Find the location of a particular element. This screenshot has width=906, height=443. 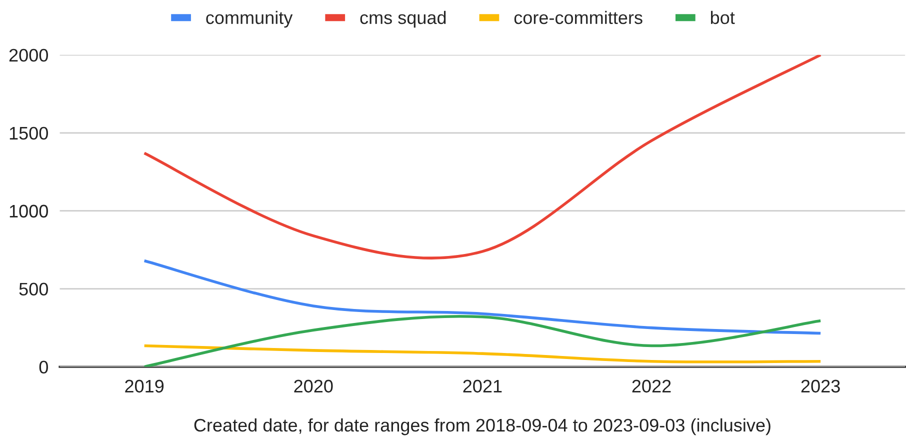

y-tick-label: 1500 is located at coordinates (29, 133).